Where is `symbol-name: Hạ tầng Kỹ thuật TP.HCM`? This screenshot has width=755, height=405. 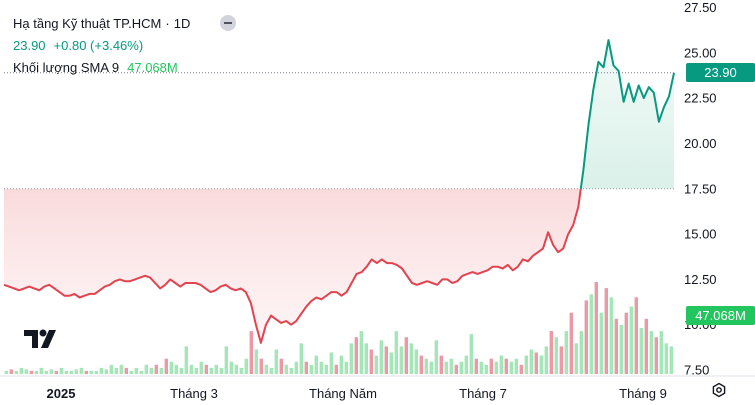
symbol-name: Hạ tầng Kỹ thuật TP.HCM is located at coordinates (87, 23).